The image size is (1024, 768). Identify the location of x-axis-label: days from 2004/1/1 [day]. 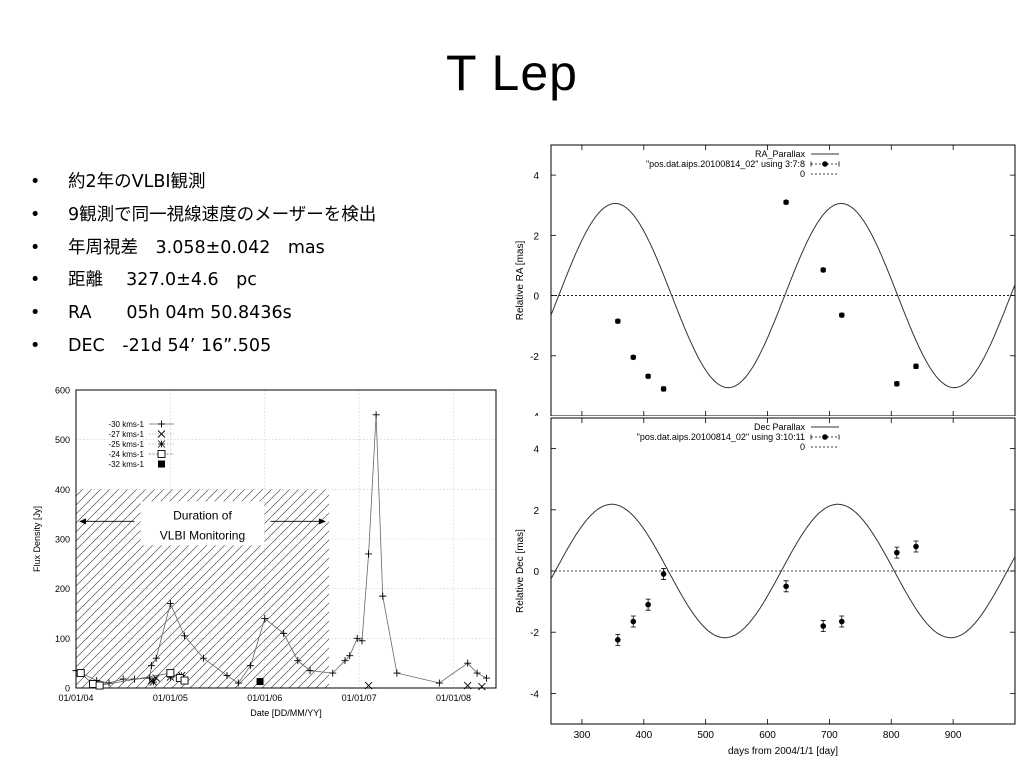
(783, 751).